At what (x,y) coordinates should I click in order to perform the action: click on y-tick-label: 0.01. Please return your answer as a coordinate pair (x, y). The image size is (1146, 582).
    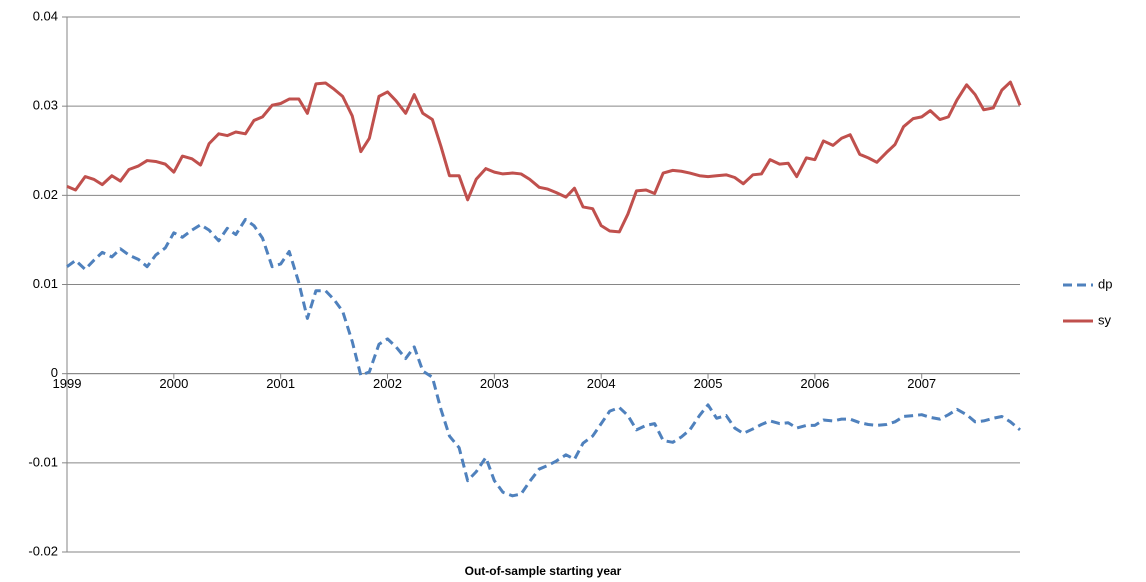
    Looking at the image, I should click on (45, 283).